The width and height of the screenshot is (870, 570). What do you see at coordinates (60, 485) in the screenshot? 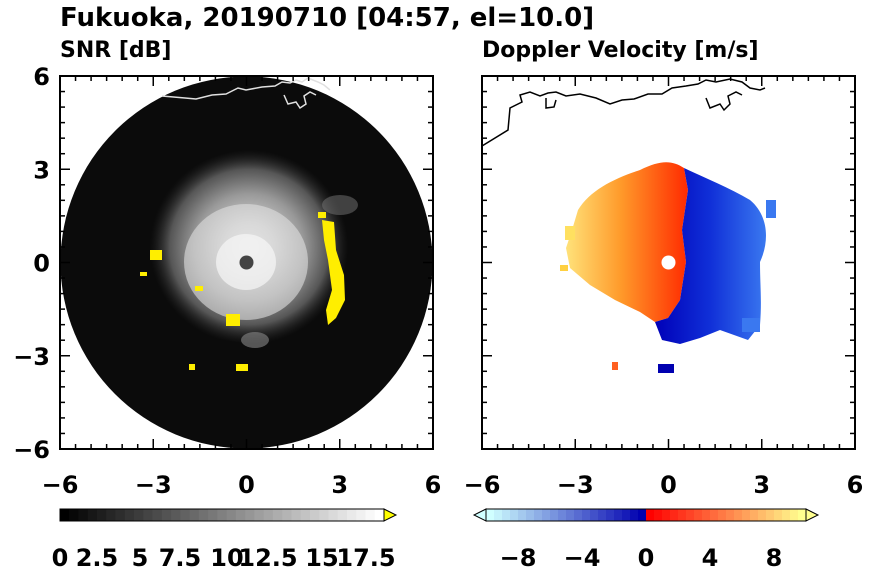
I see `snr-x-tick-label: −6` at bounding box center [60, 485].